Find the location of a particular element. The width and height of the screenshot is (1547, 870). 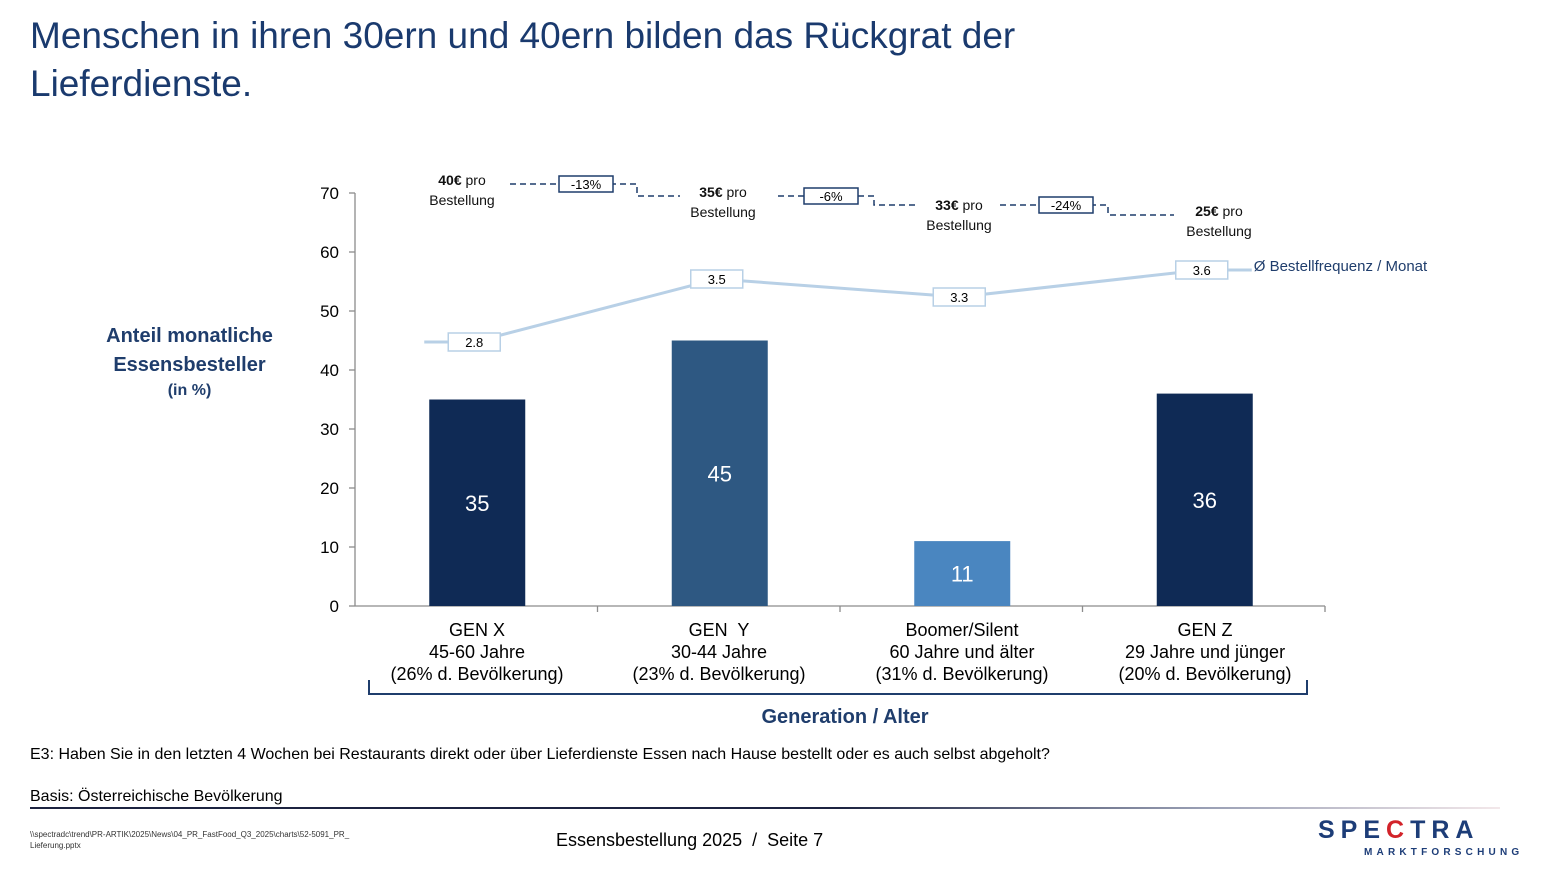

y-tick-label: 10 is located at coordinates (329, 547).